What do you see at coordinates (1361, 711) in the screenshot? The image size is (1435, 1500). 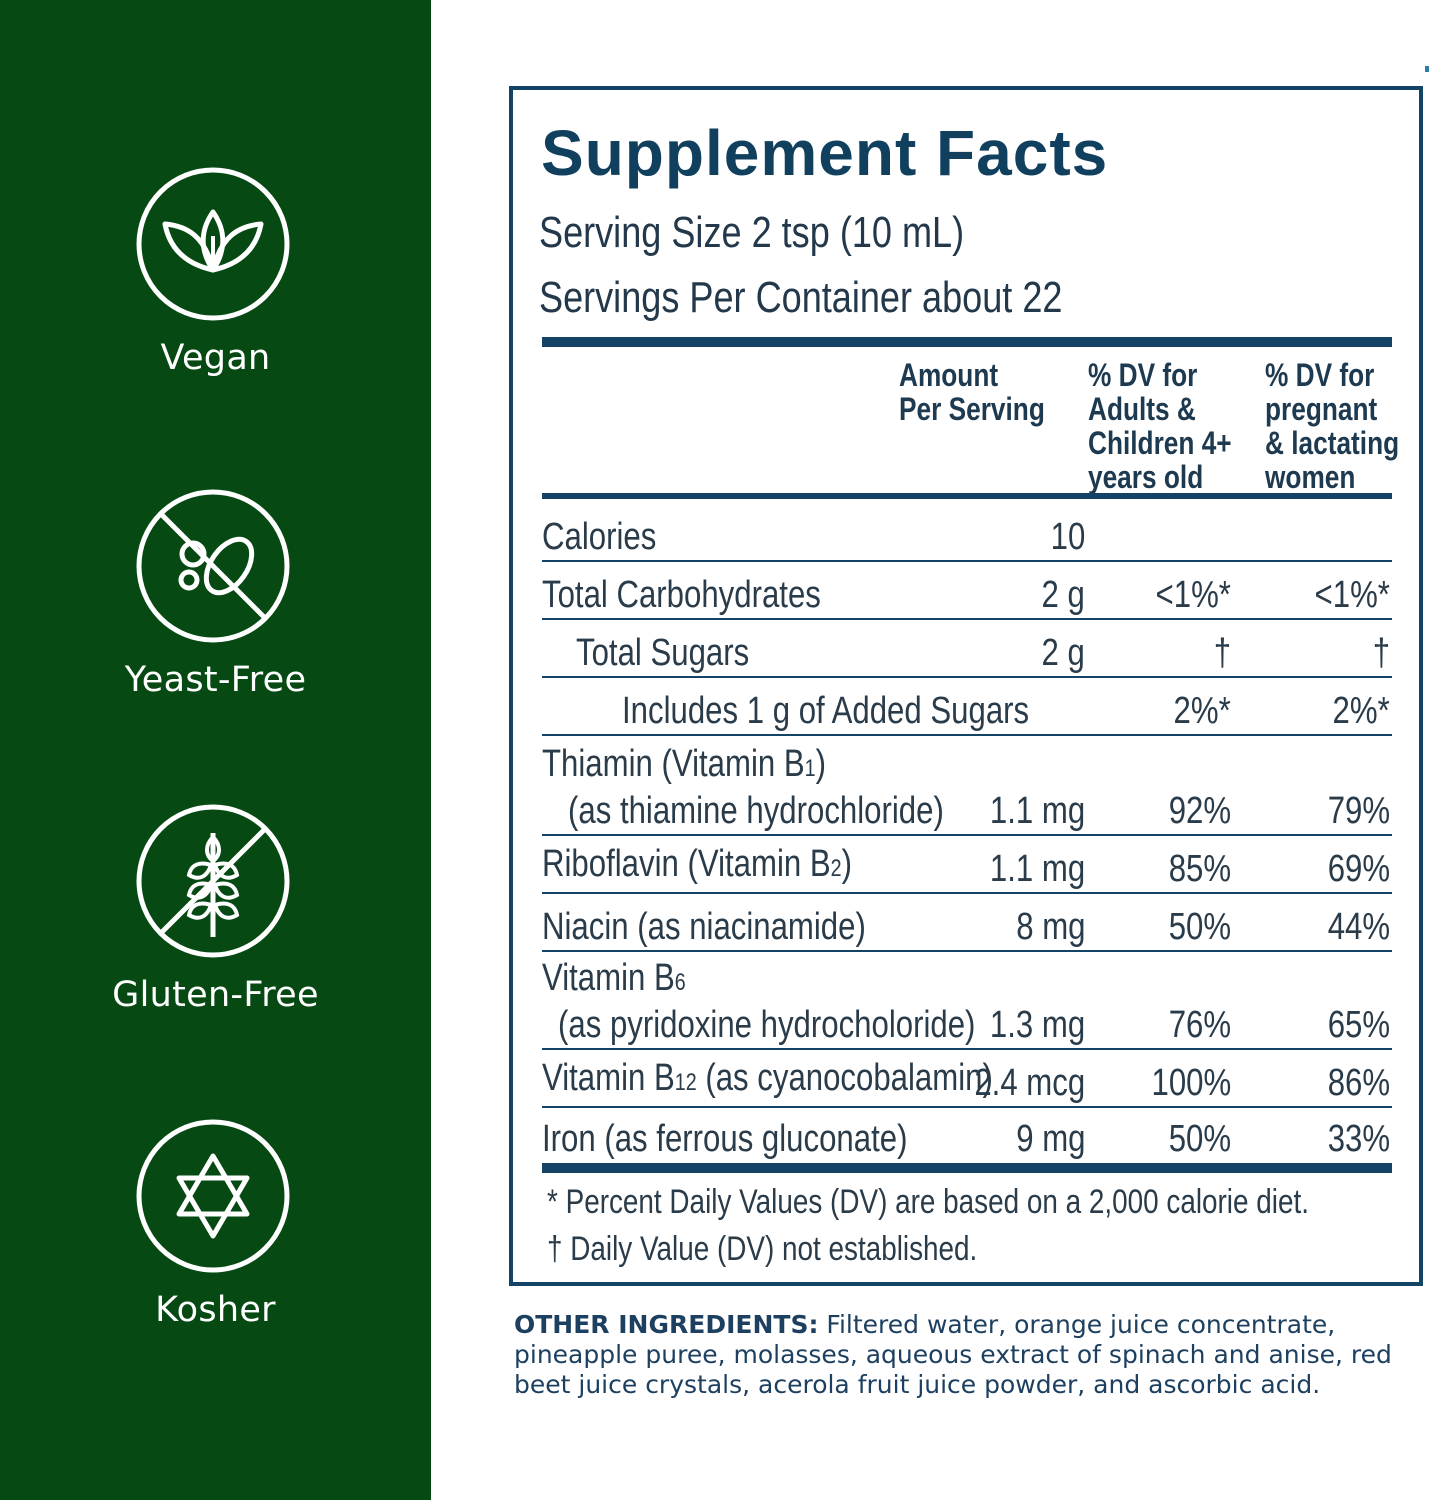 I see `dv-pregnant-value: 2%*` at bounding box center [1361, 711].